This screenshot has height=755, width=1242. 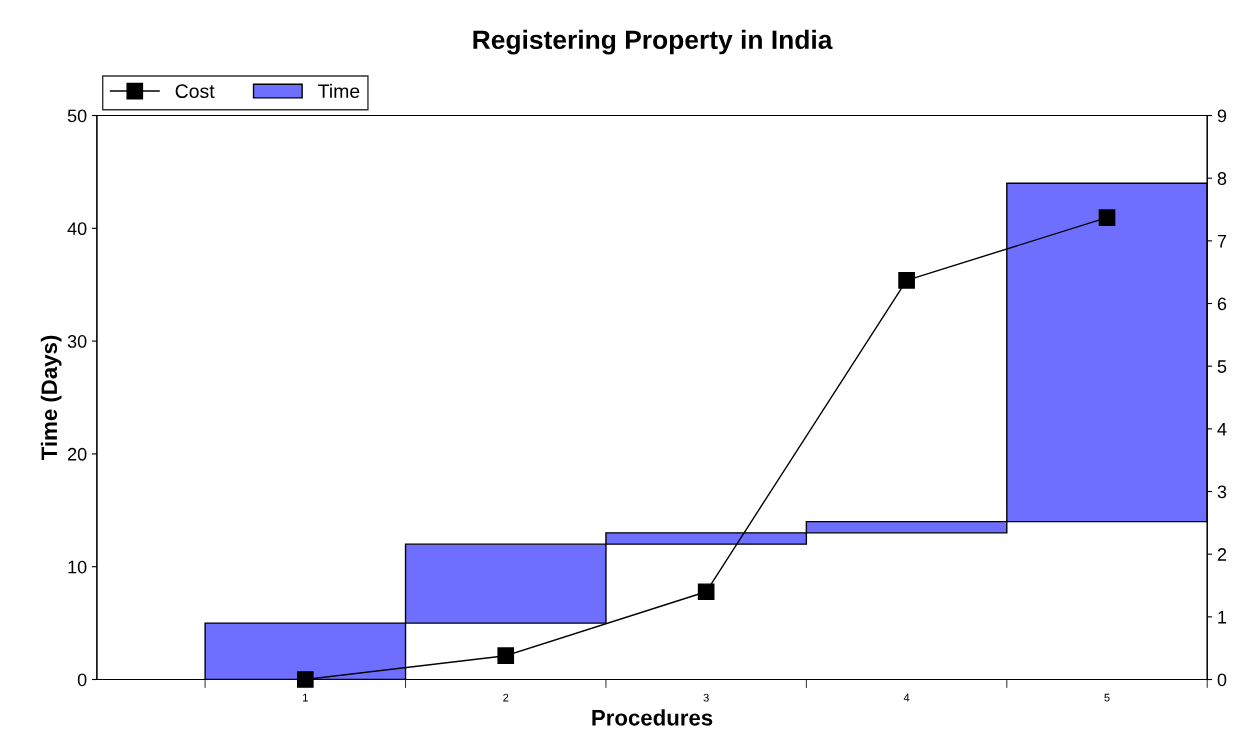 I want to click on y2-tick-label: 0, so click(x=1222, y=680).